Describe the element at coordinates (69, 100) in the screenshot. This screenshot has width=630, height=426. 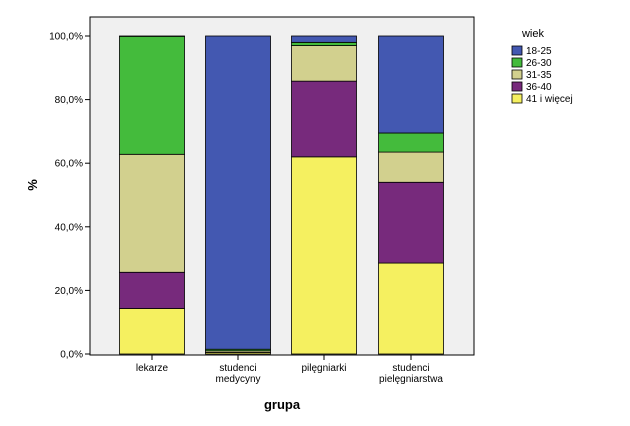
I see `y-tick-label: 80,0%` at that location.